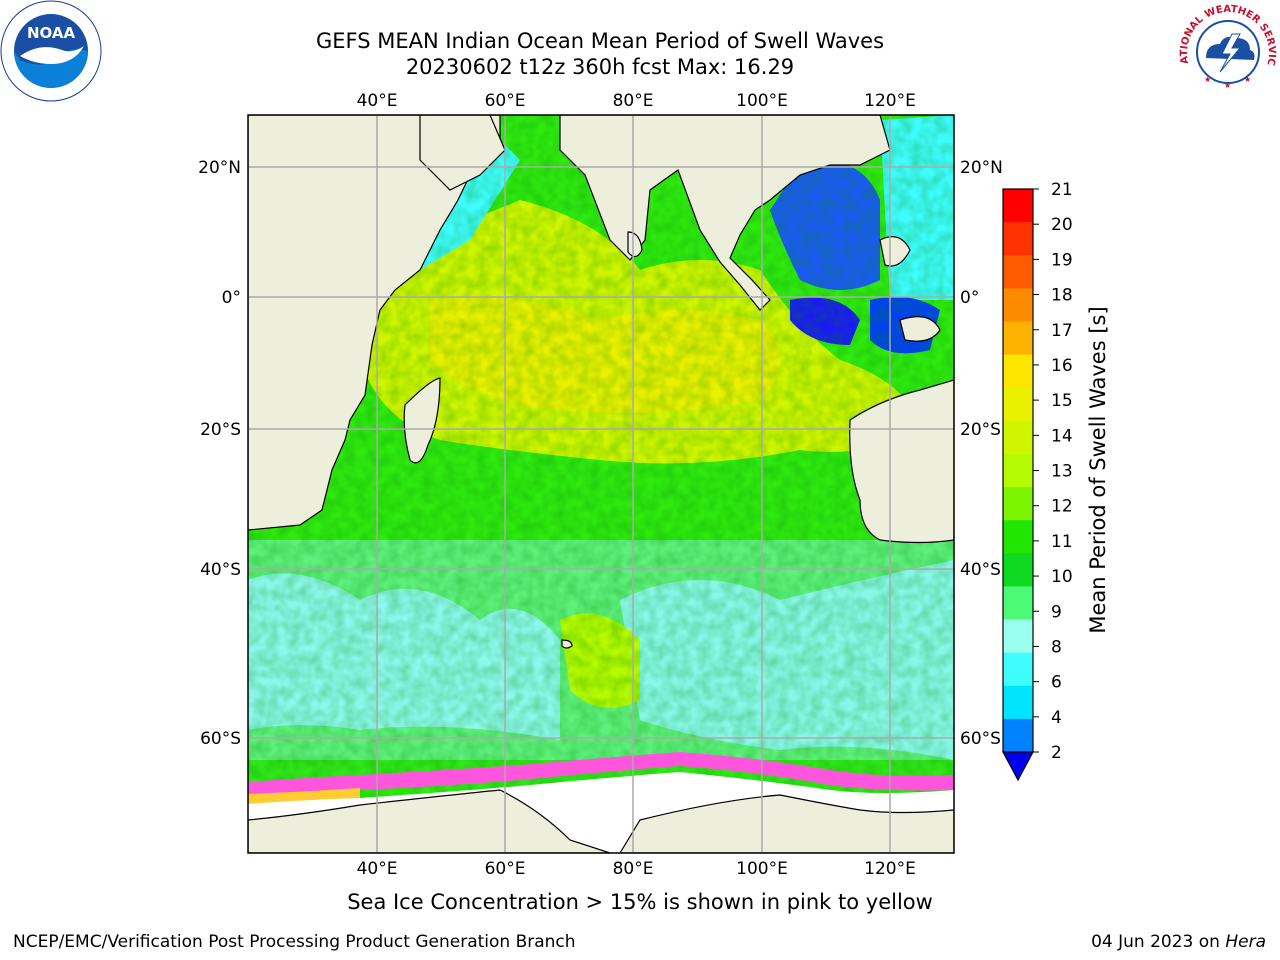 The width and height of the screenshot is (1280, 960). I want to click on colorbar-tick-label: 6, so click(1056, 683).